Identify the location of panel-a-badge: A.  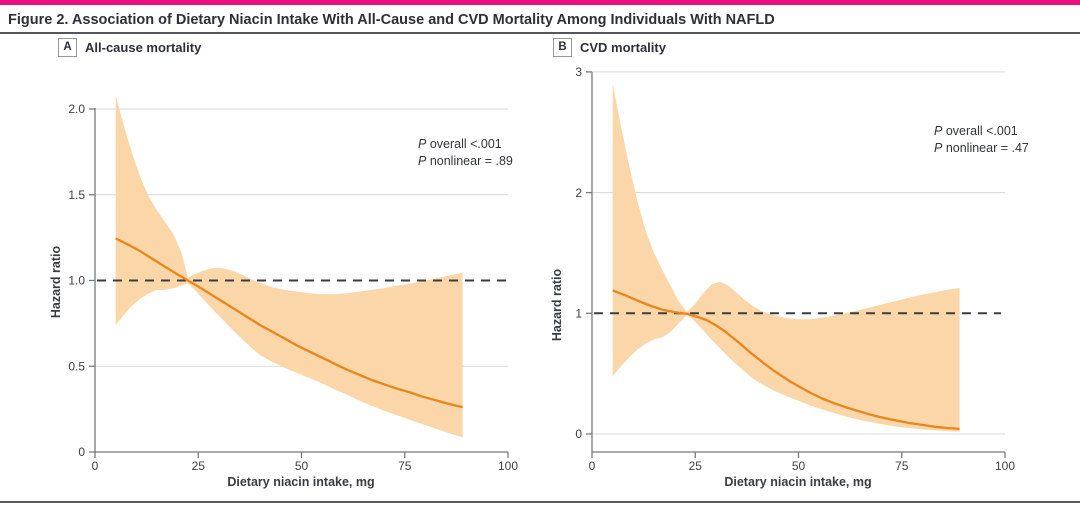
(67, 47).